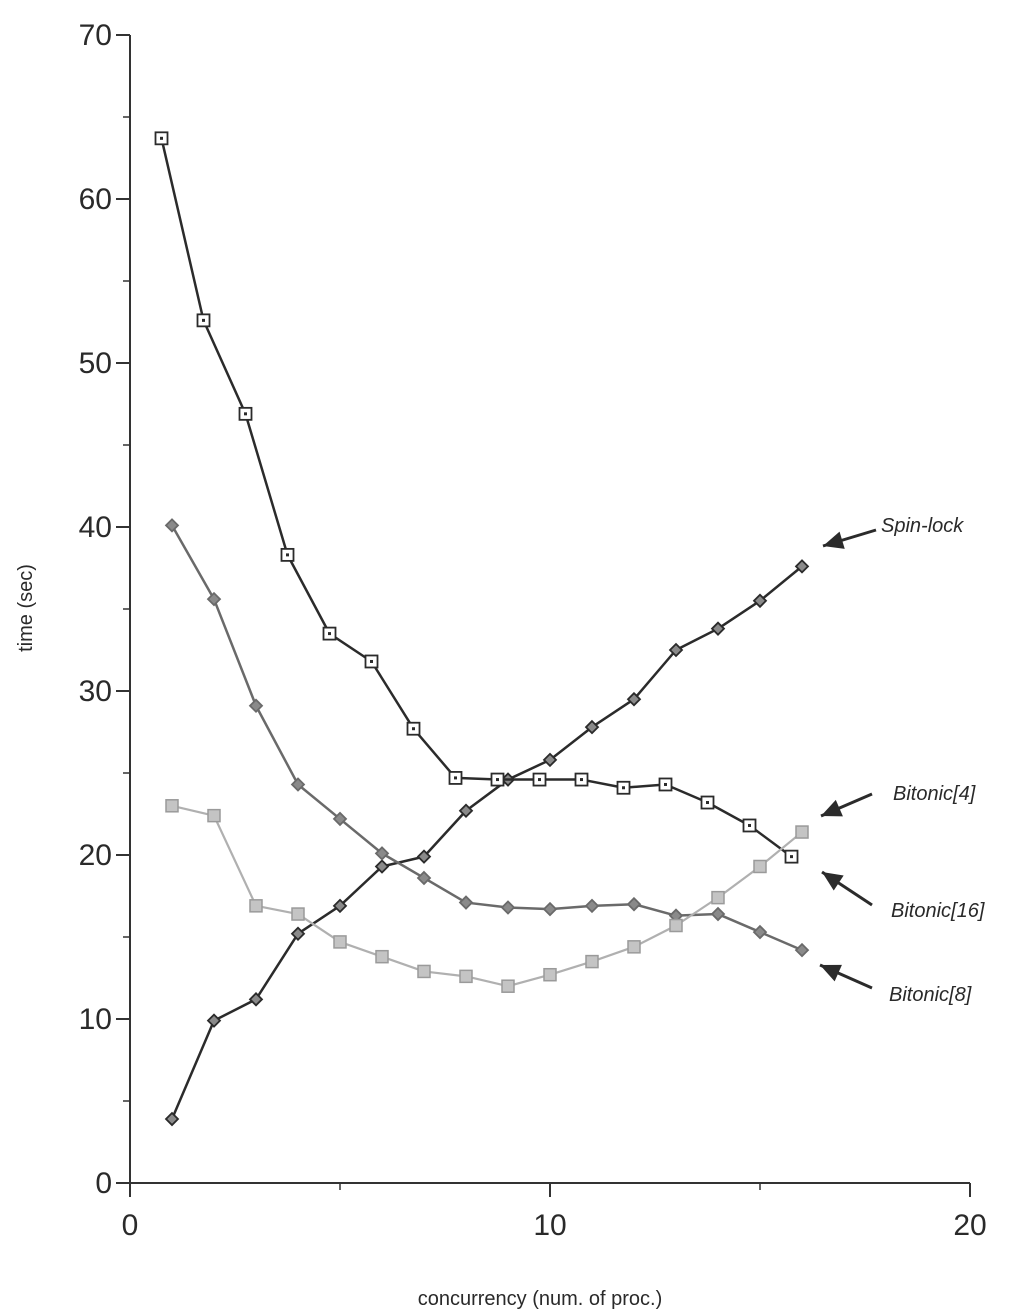  I want to click on x-axis-title: concurrency (num. of proc.), so click(540, 1299).